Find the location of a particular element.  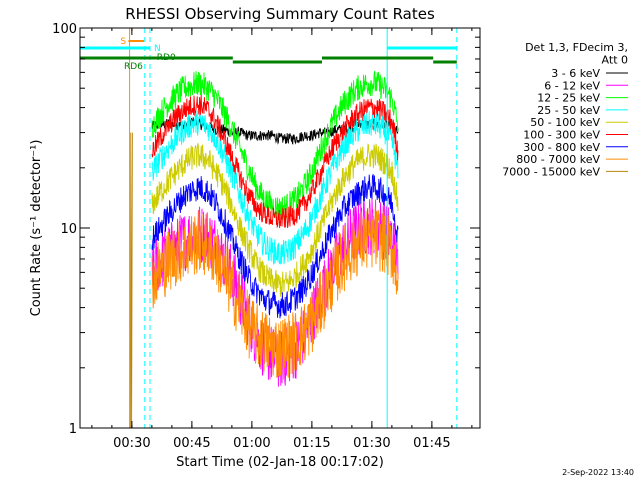

x-tick-label: 01:00 is located at coordinates (251, 443).